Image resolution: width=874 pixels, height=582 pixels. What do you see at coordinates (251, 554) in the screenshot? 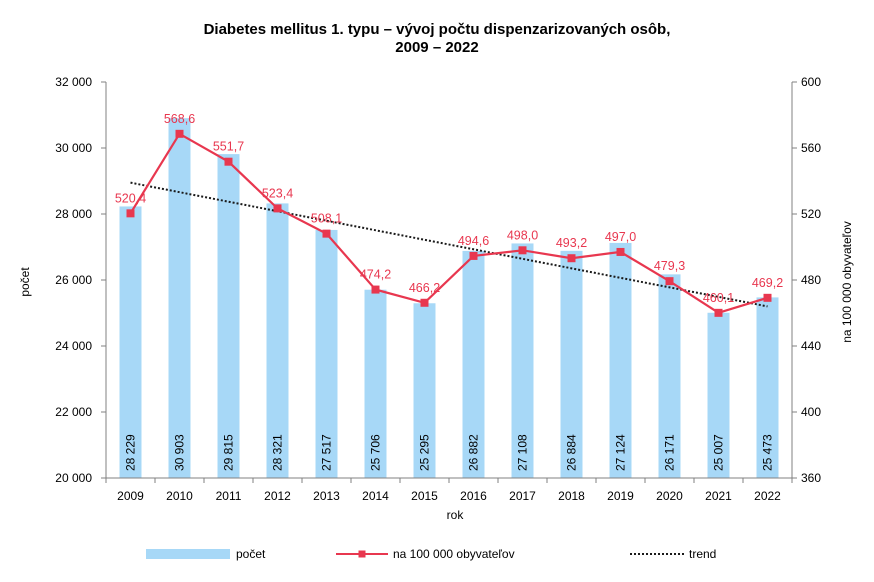
I see `legend-label-bar: počet` at bounding box center [251, 554].